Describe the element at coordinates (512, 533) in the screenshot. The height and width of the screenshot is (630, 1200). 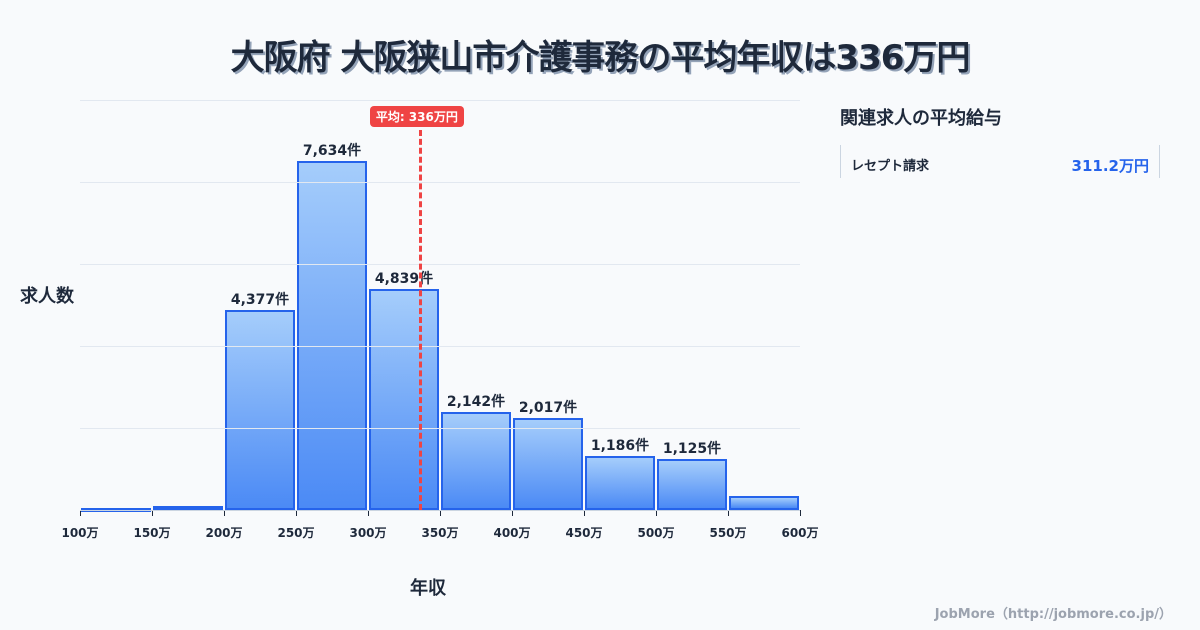
I see `x-tick-label: 400万` at that location.